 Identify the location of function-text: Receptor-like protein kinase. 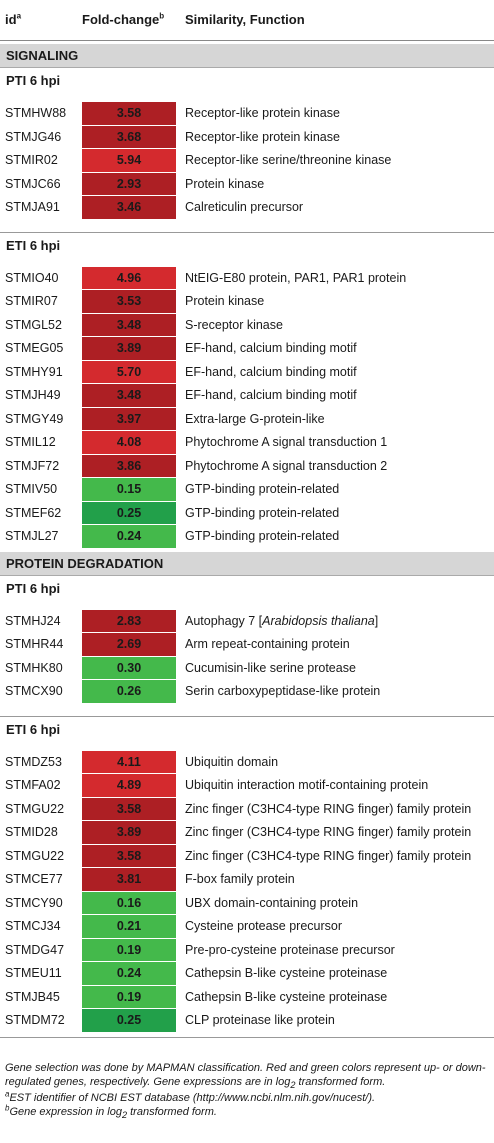
(262, 137).